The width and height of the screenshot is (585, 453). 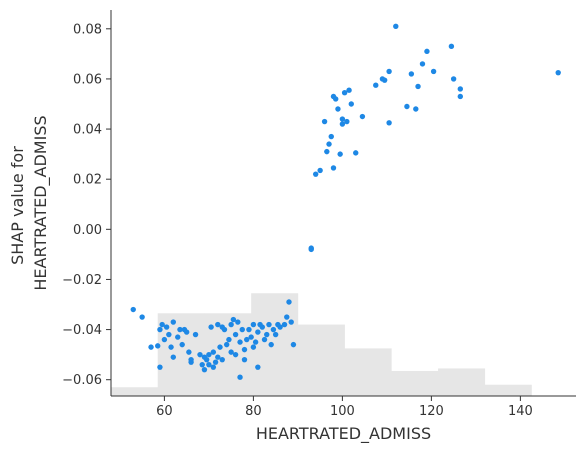 I want to click on y-tick-label: −0.02, so click(x=82, y=280).